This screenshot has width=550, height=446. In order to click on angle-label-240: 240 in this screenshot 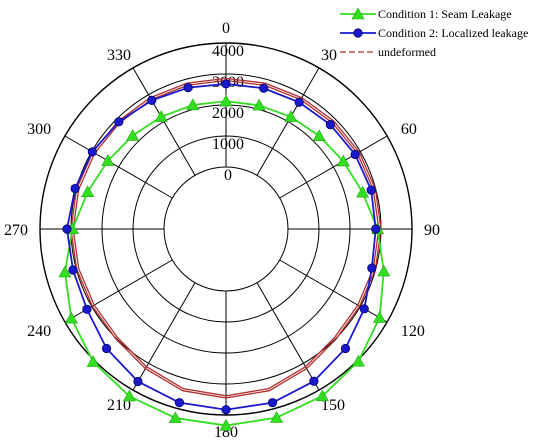, I will do `click(39, 331)`.